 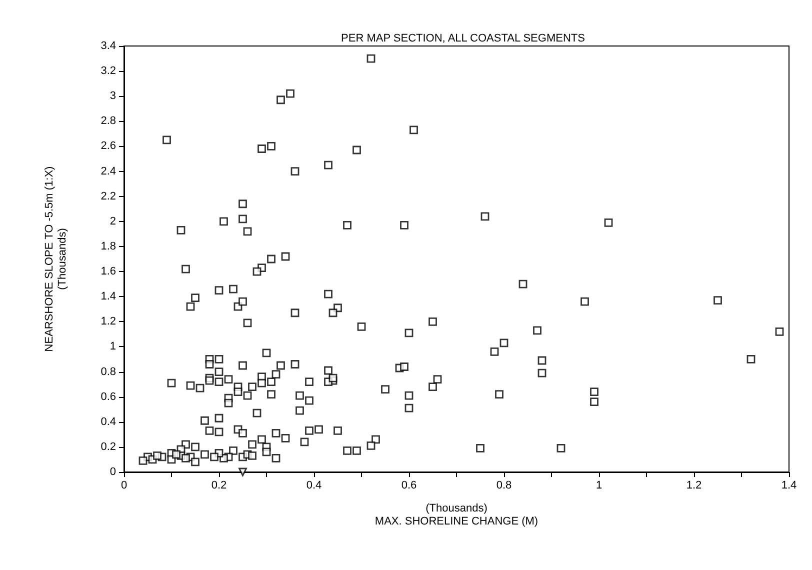 I want to click on y-tick-label: 2.2, so click(x=108, y=196).